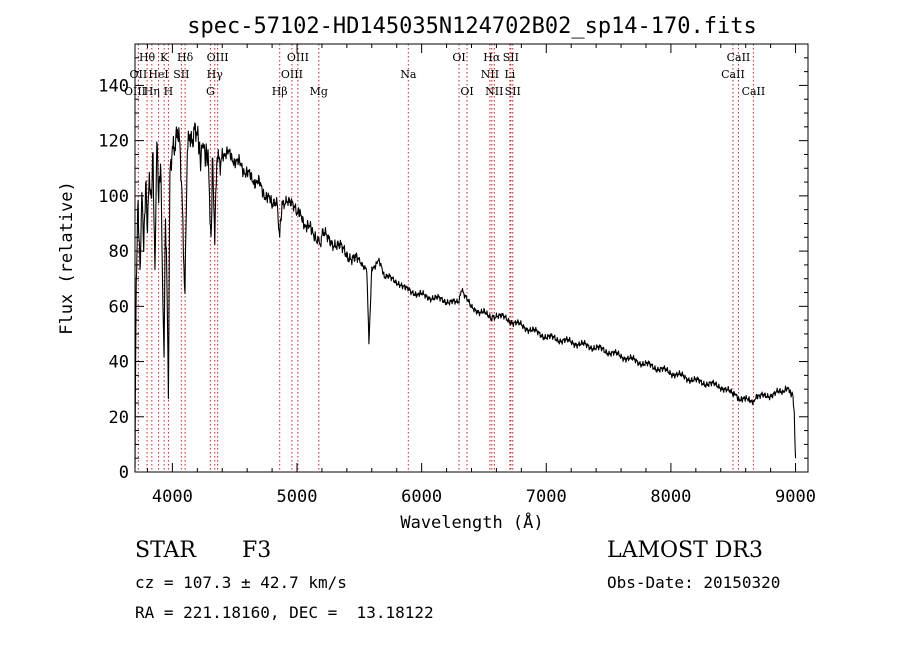 This screenshot has width=900, height=649. What do you see at coordinates (280, 91) in the screenshot?
I see `line-label-12: Hβ` at bounding box center [280, 91].